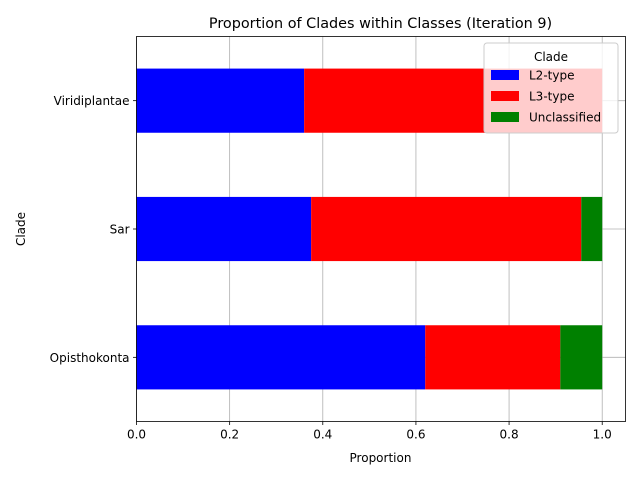  What do you see at coordinates (551, 76) in the screenshot?
I see `legend-label: L2-type` at bounding box center [551, 76].